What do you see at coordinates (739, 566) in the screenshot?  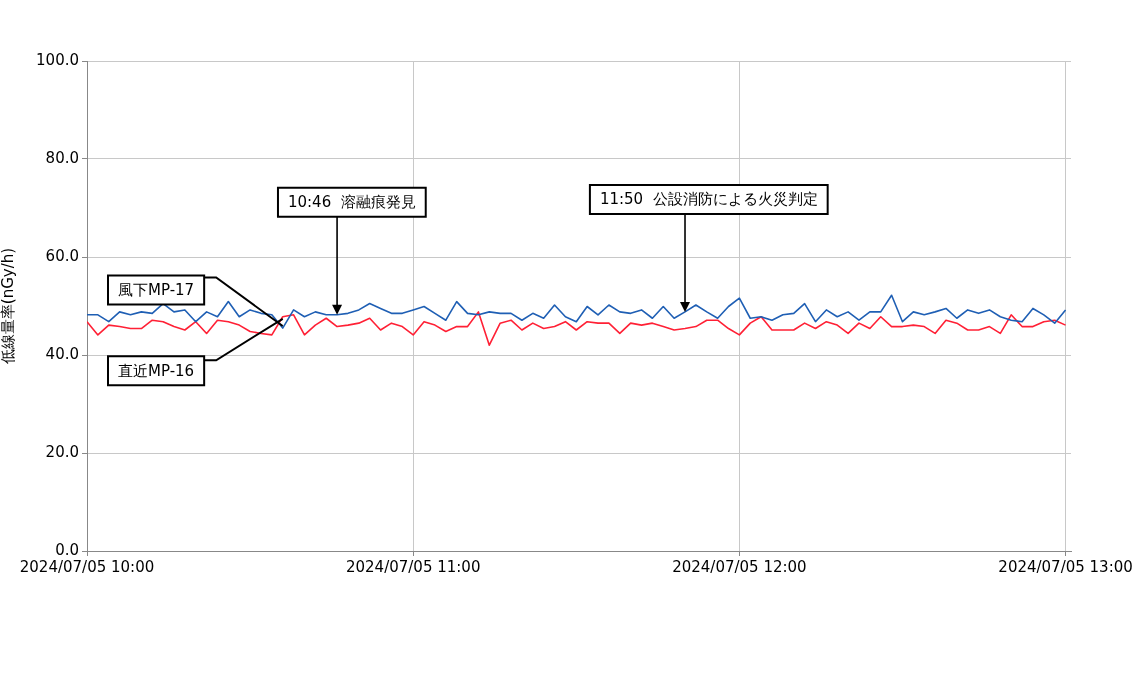 I see `x-tick-label: 2024/07/05 12:00` at bounding box center [739, 566].